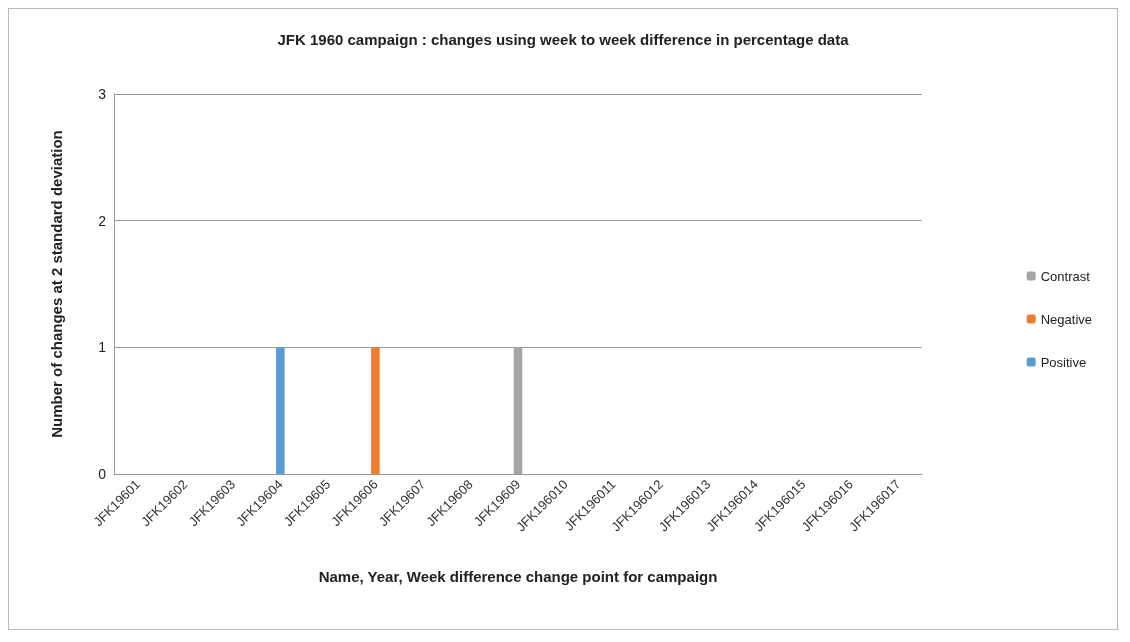 The width and height of the screenshot is (1130, 642). I want to click on legend-label: Negative, so click(1066, 319).